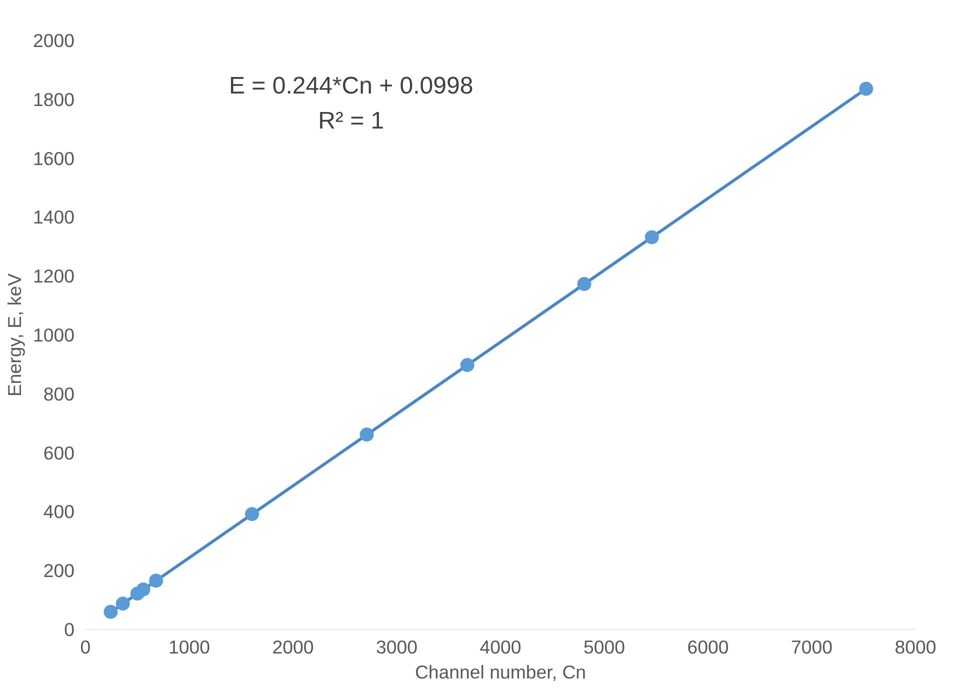  I want to click on y-tick-label: 2000, so click(53, 40).